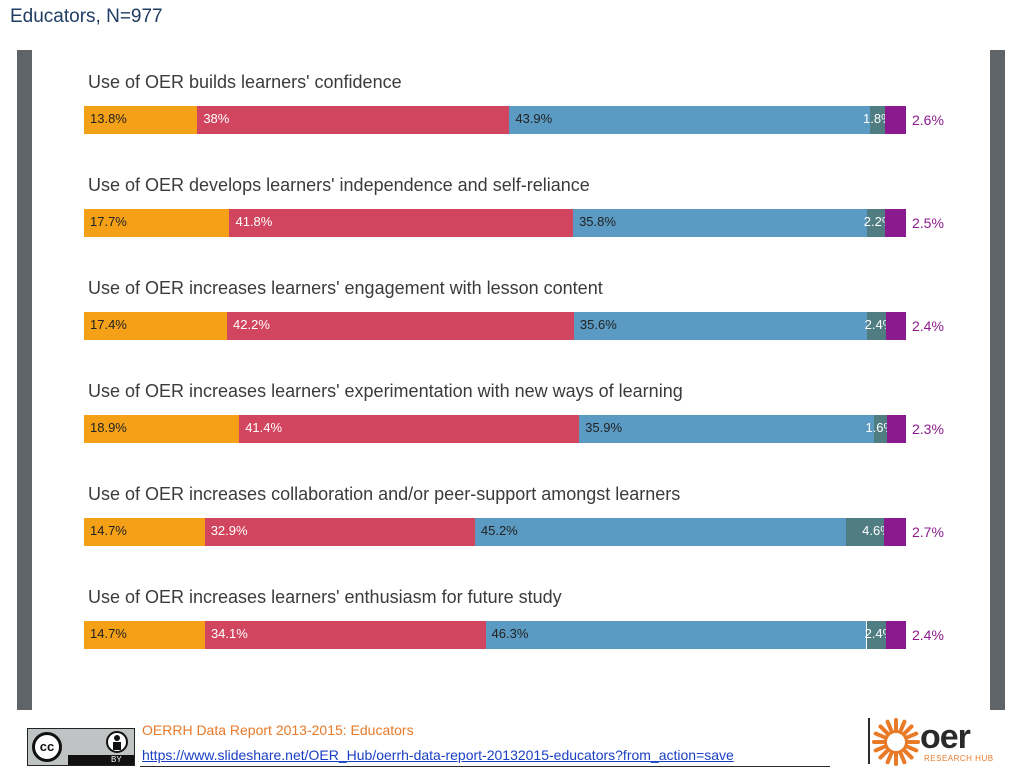 The image size is (1024, 768). What do you see at coordinates (726, 429) in the screenshot?
I see `bar-segment: 35.9%` at bounding box center [726, 429].